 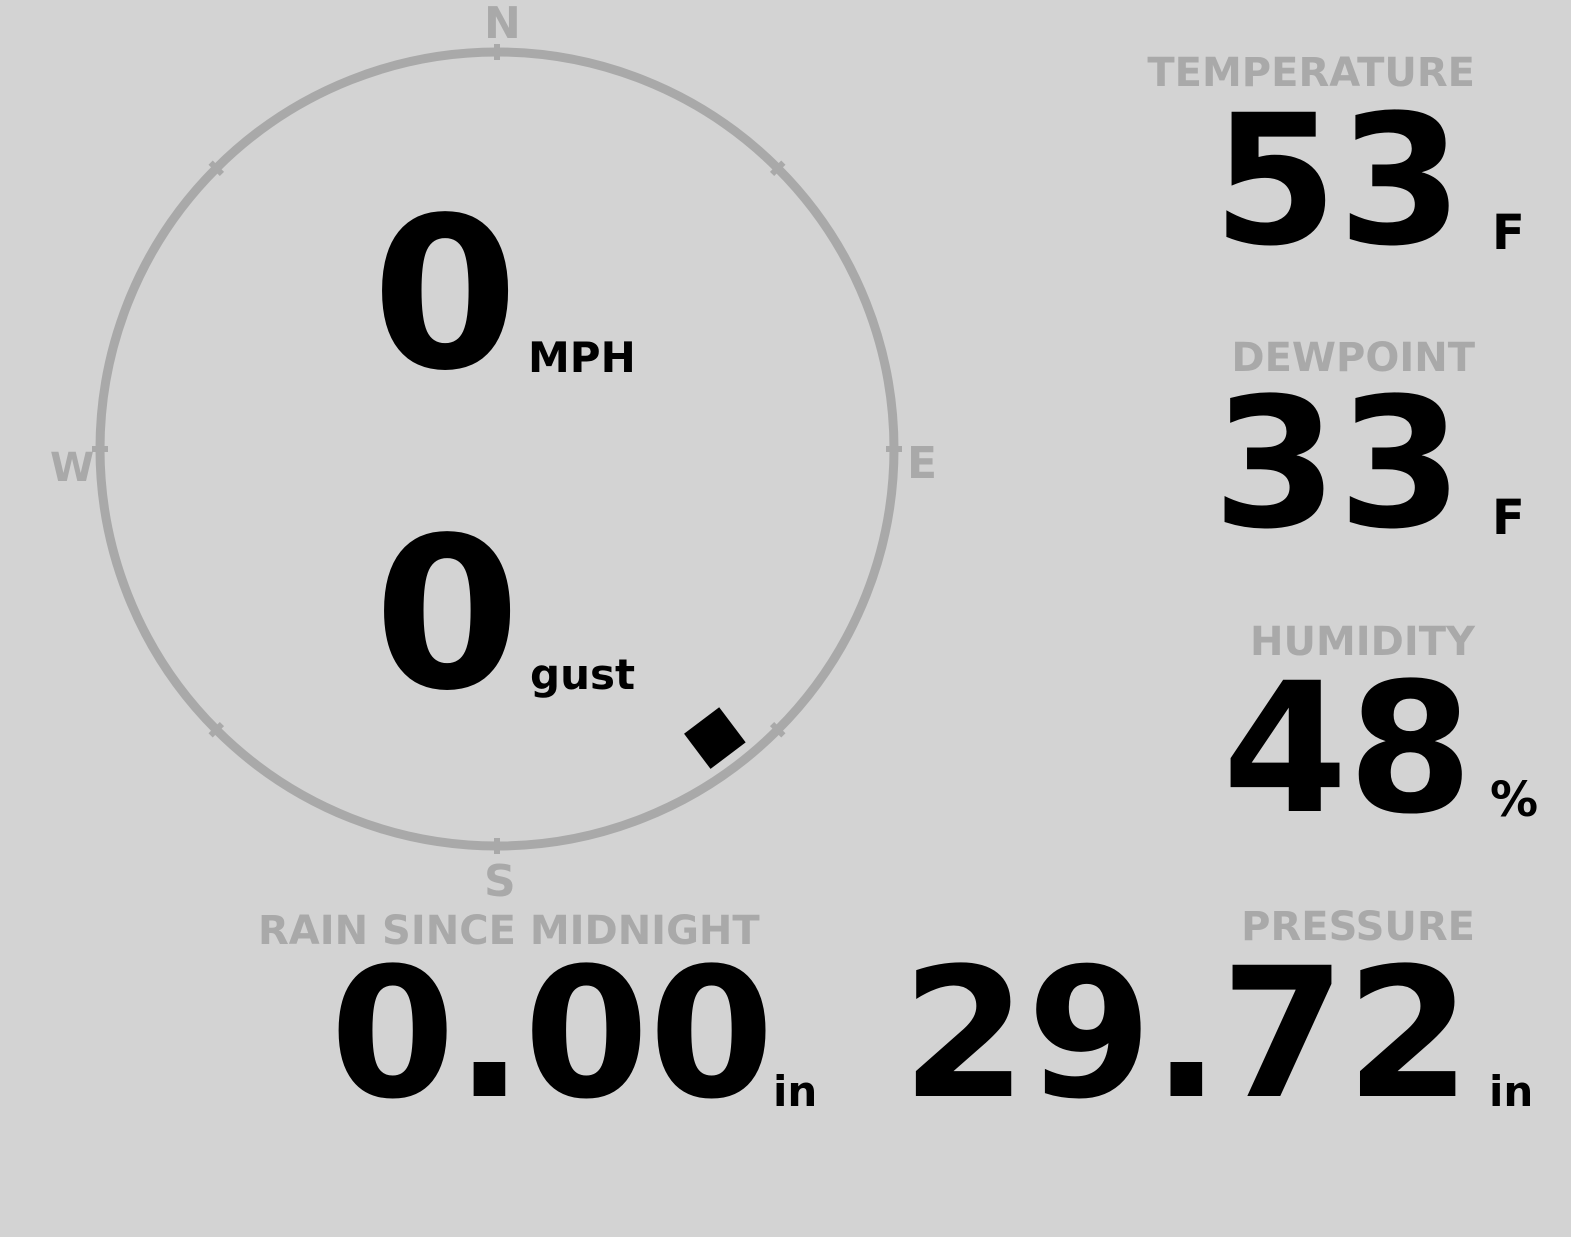 I want to click on compass-west: W, so click(x=72, y=468).